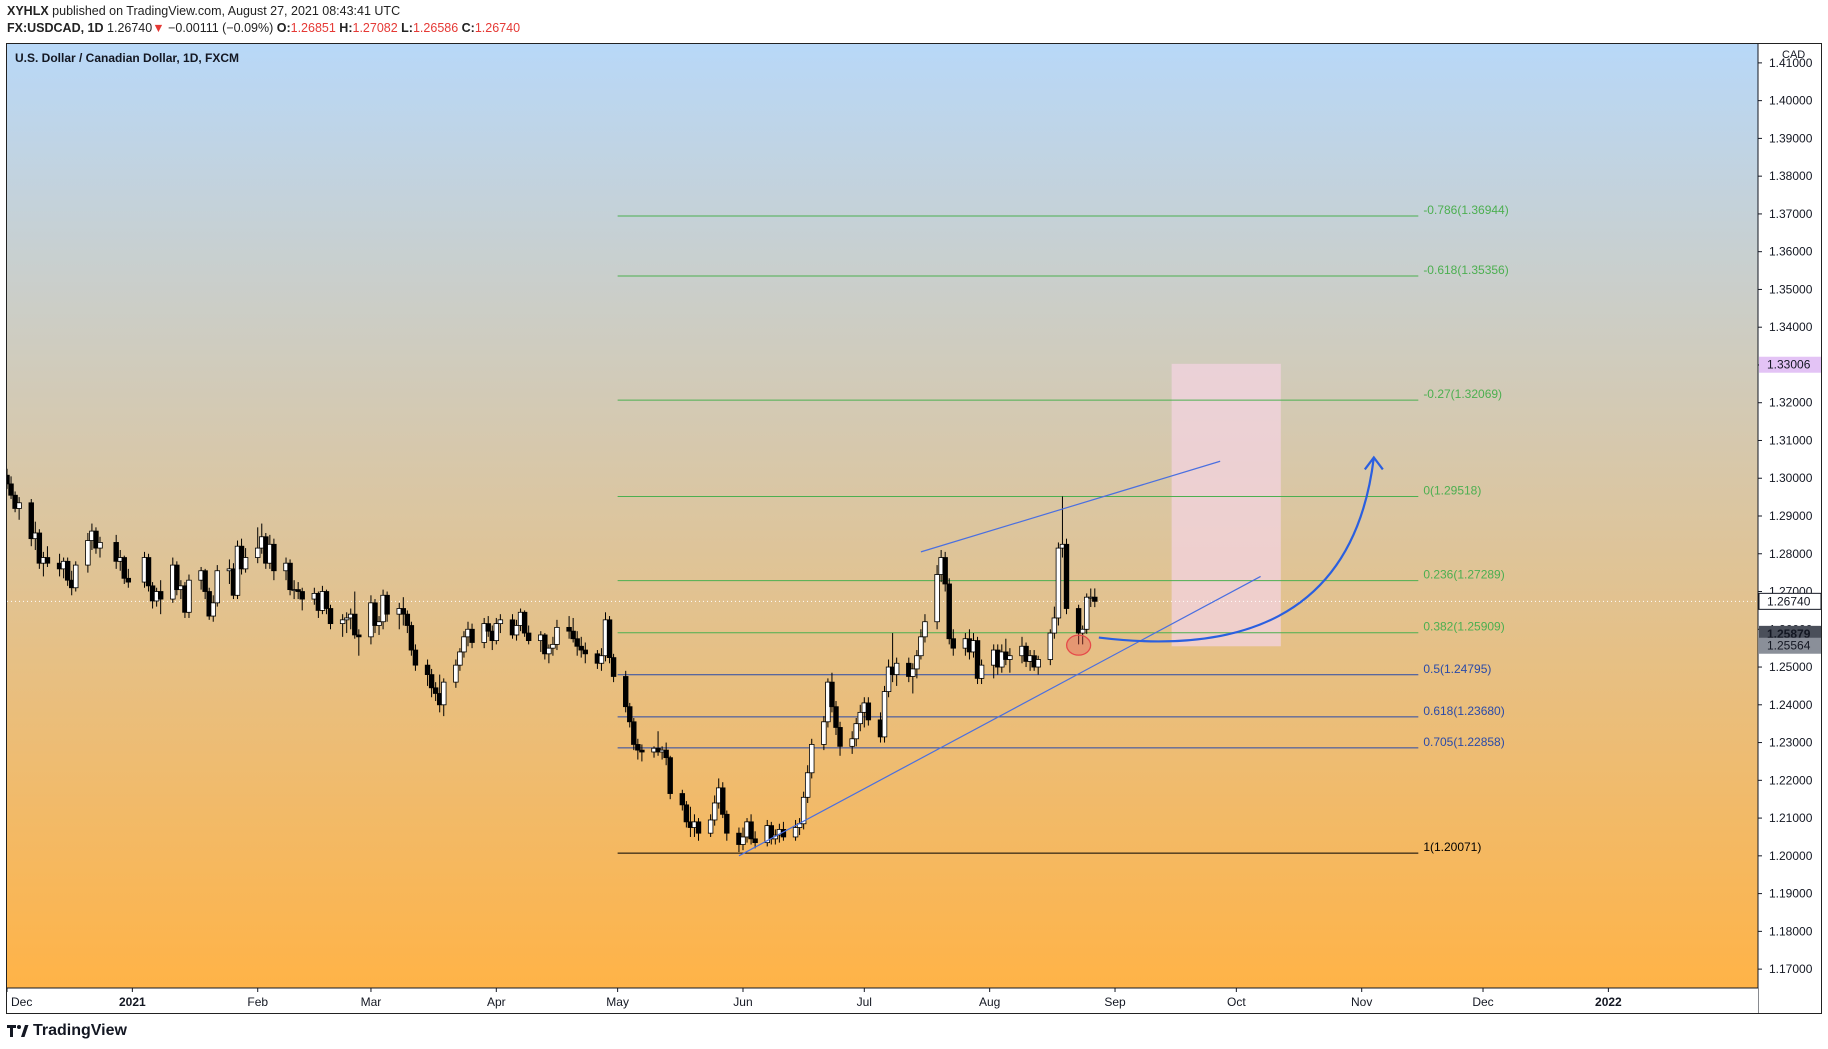  I want to click on close-value: 1.26740, so click(497, 28).